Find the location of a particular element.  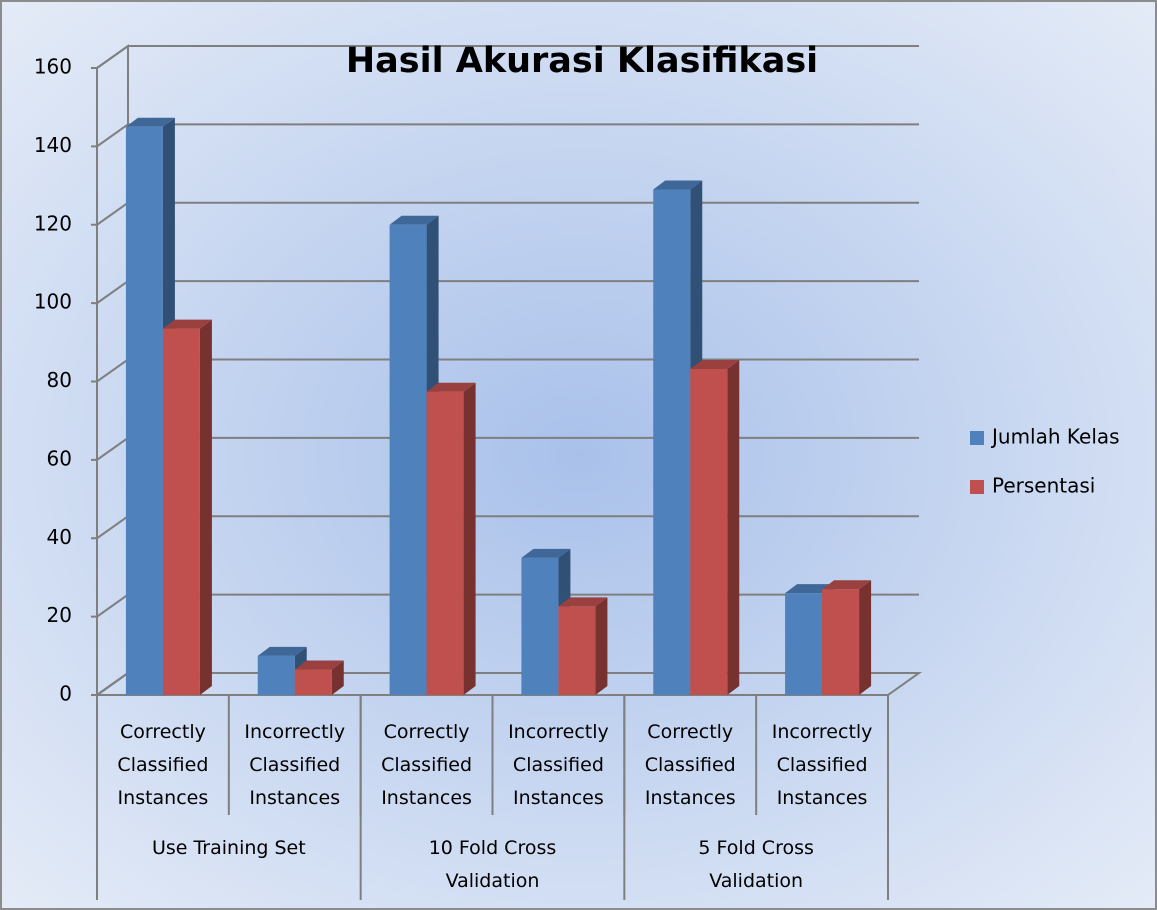

legend-label: Persentasi is located at coordinates (1043, 486).